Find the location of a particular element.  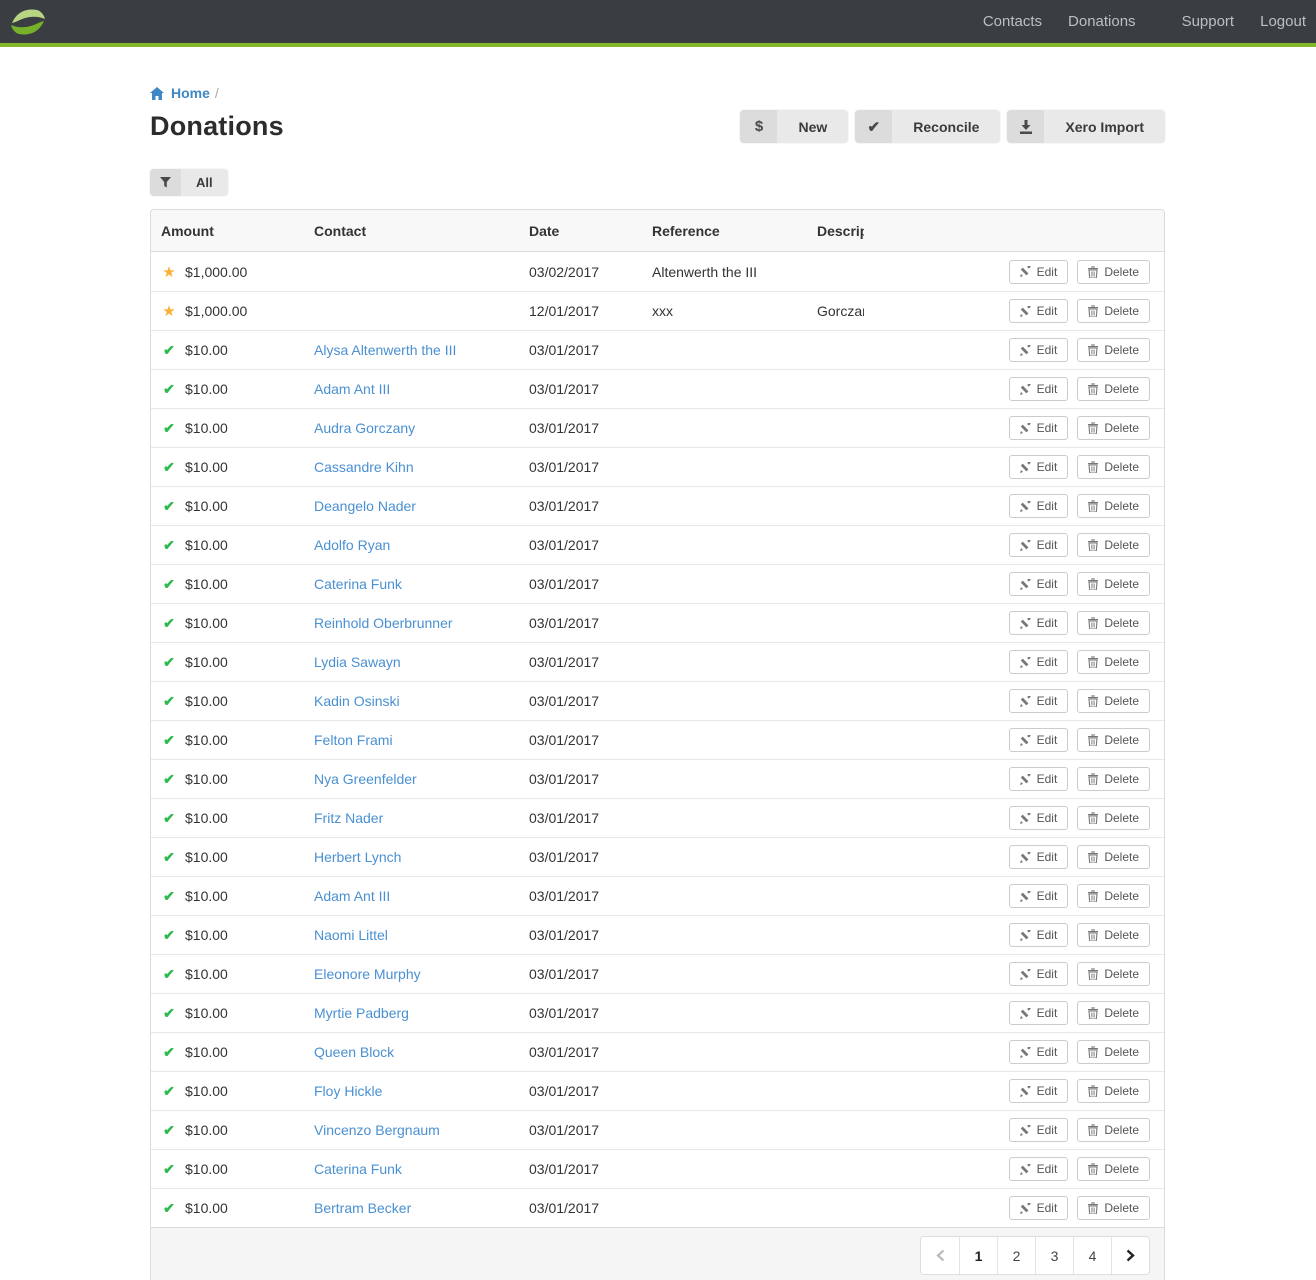

contact-link: Felton Frami is located at coordinates (353, 740).